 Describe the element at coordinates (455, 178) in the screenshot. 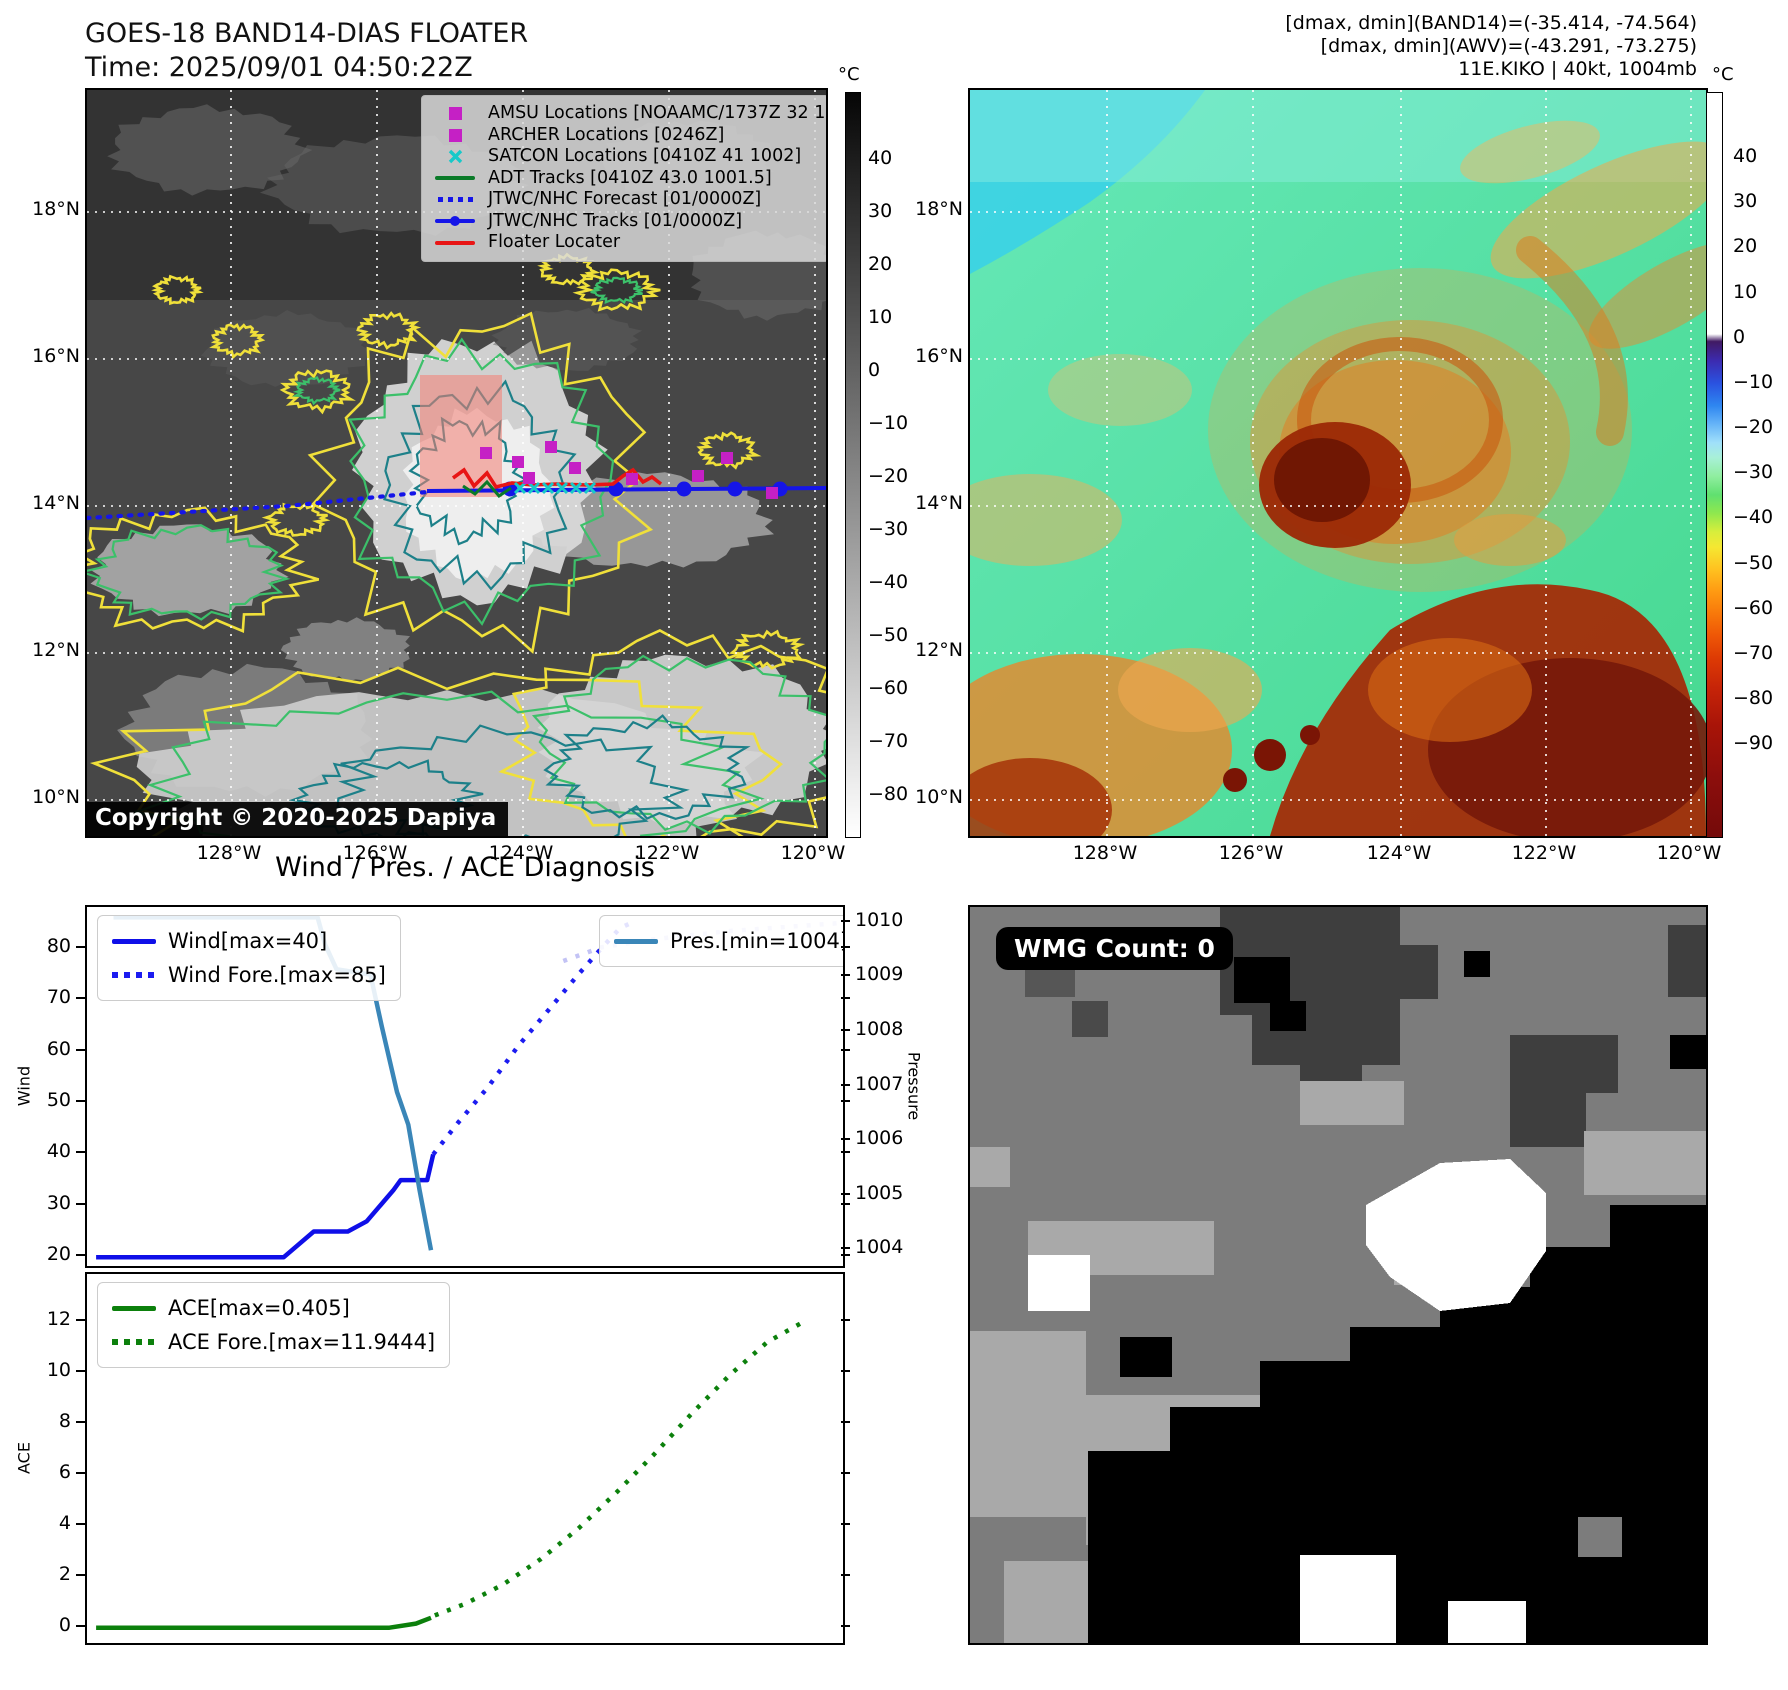

I see `adt-line-icon` at that location.